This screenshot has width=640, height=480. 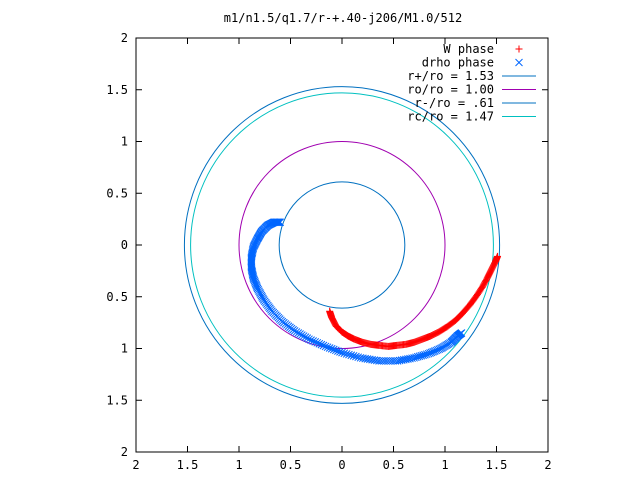 What do you see at coordinates (468, 49) in the screenshot?
I see `legend-label: W phase` at bounding box center [468, 49].